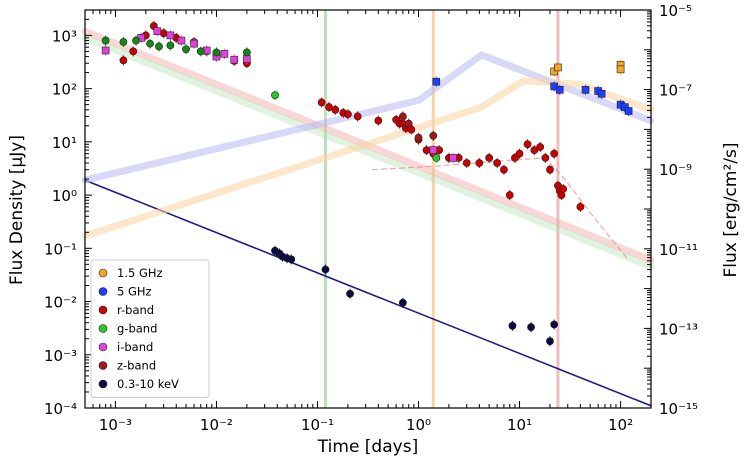  Describe the element at coordinates (140, 273) in the screenshot. I see `legend-label: 1.5 GHz` at that location.